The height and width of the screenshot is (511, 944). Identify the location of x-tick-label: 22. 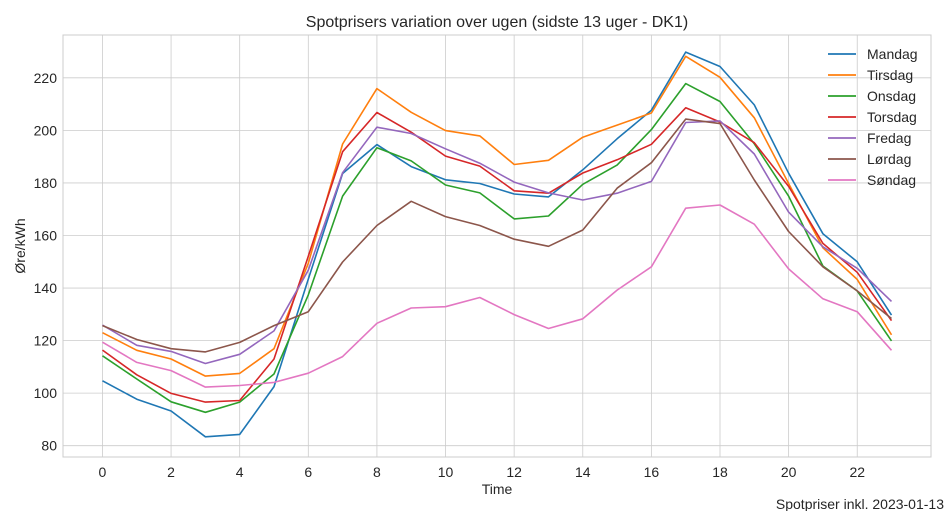
(857, 472).